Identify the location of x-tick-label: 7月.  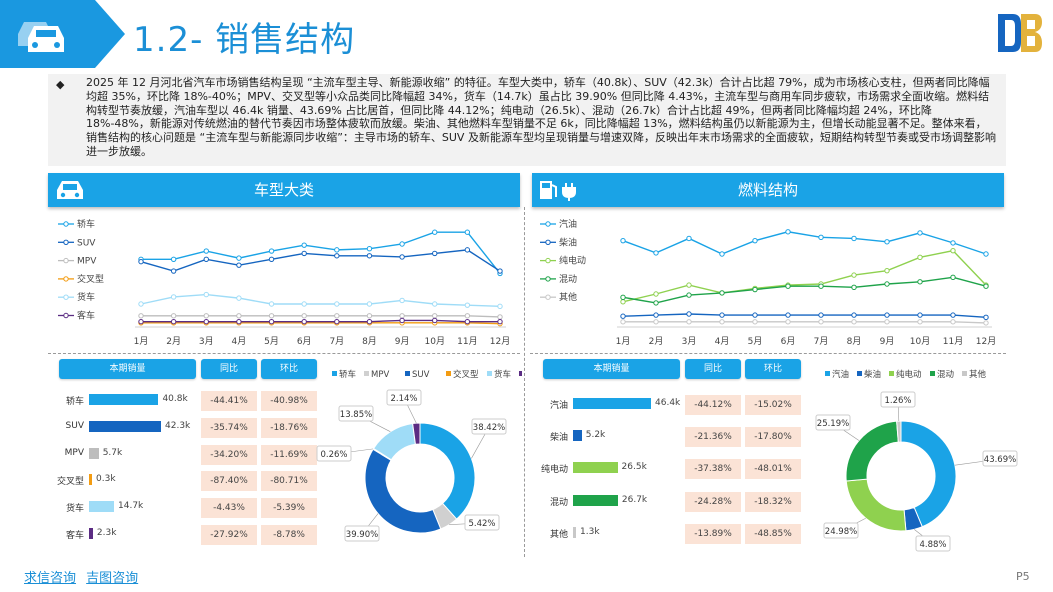
(336, 341).